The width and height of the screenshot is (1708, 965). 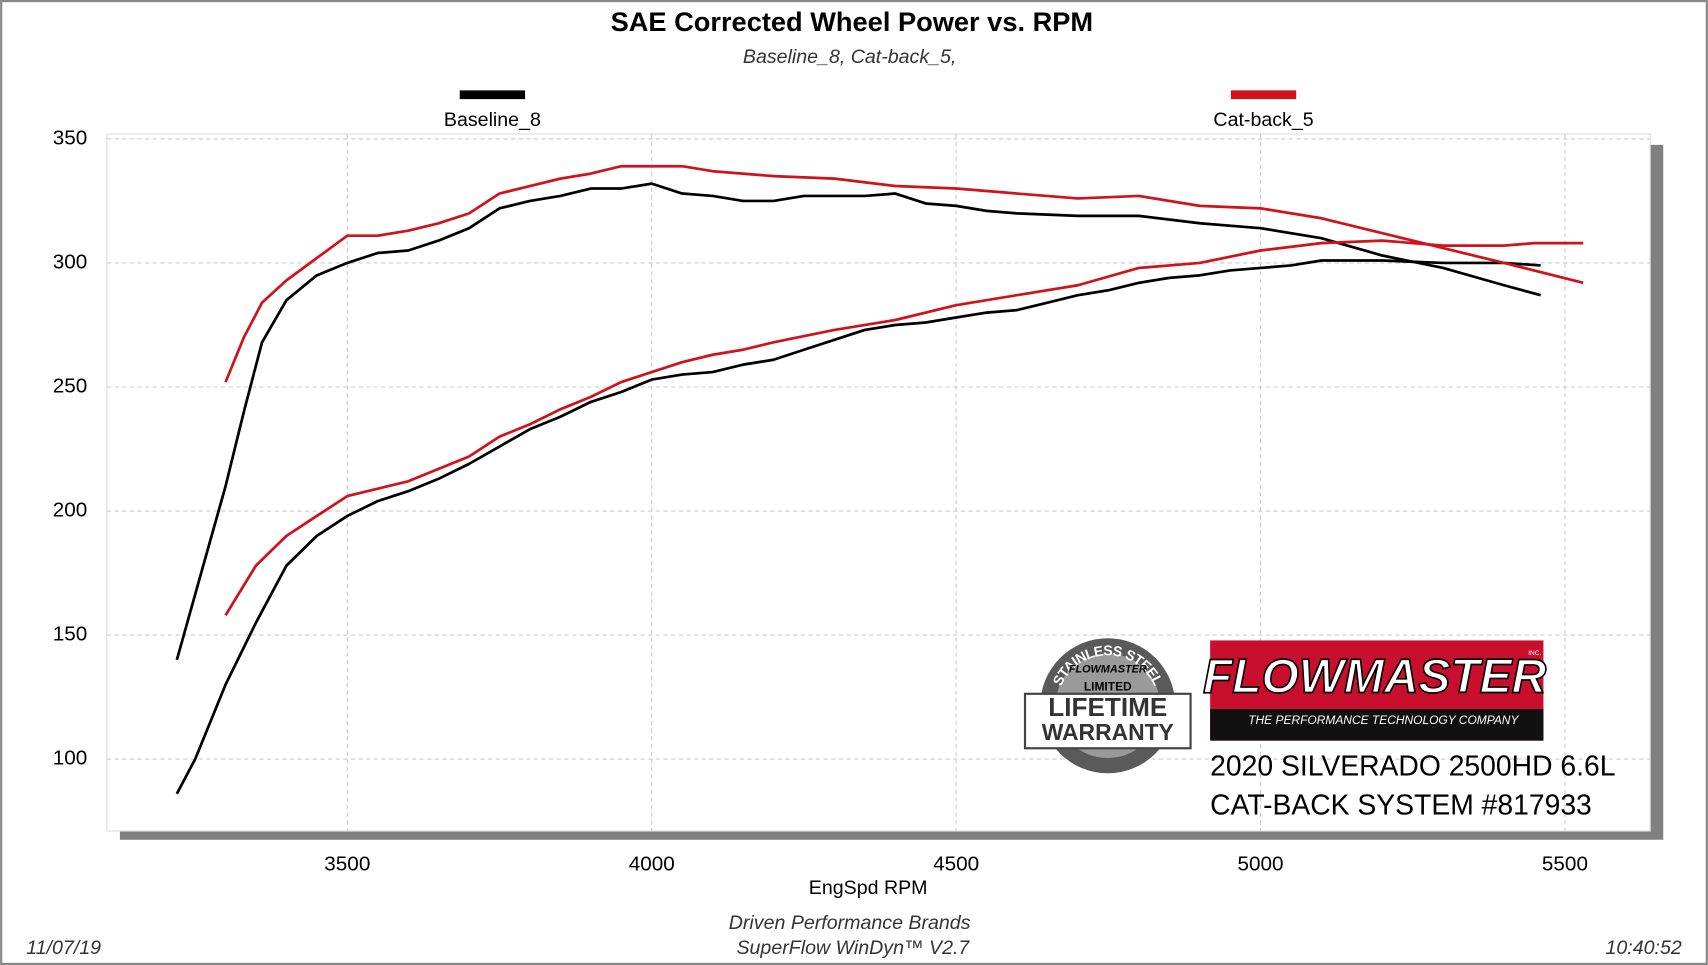 I want to click on y-tick-label: 200, so click(x=70, y=509).